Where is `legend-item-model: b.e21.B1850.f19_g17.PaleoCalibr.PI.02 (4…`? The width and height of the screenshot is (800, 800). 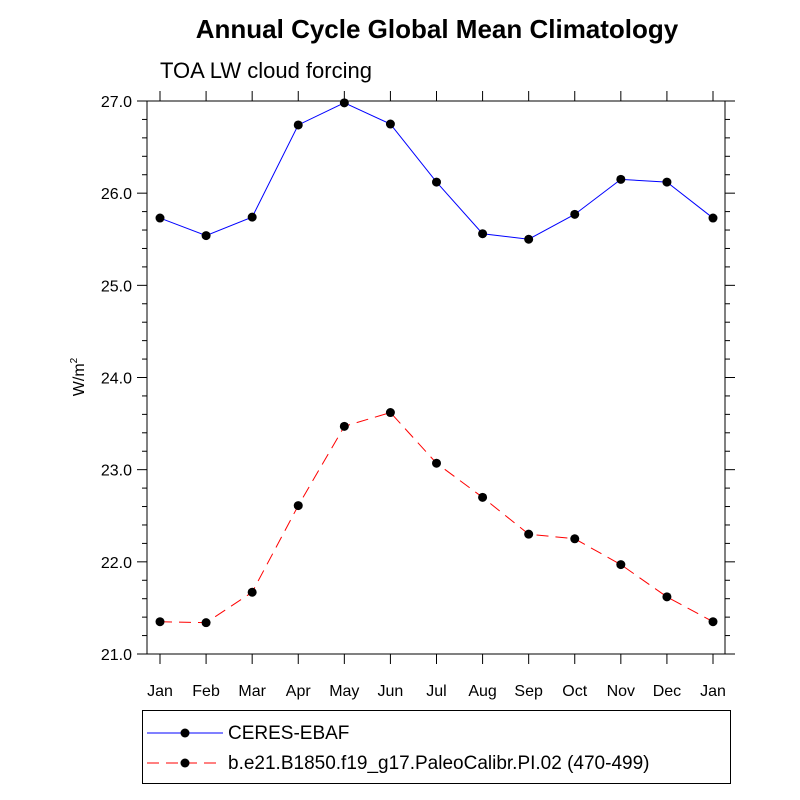 legend-item-model: b.e21.B1850.f19_g17.PaleoCalibr.PI.02 (4… is located at coordinates (436, 764).